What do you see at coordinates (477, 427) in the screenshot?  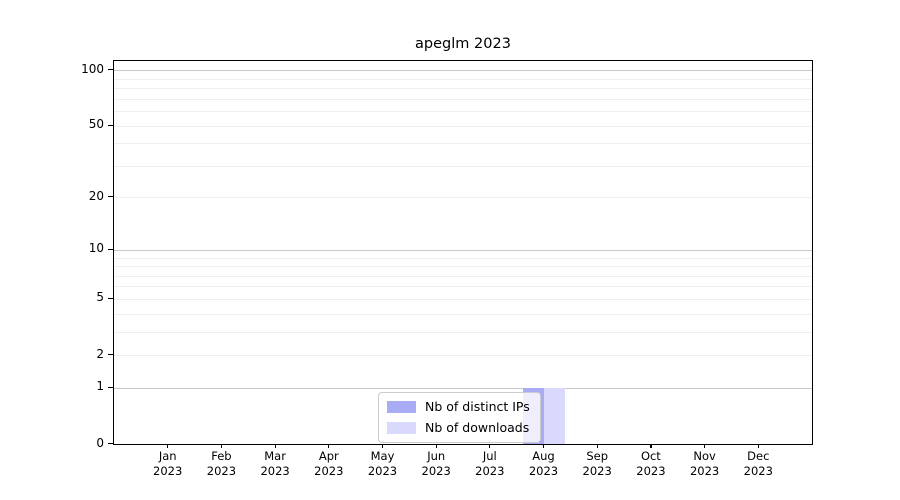 I see `legend-entry-label: Nb of downloads` at bounding box center [477, 427].